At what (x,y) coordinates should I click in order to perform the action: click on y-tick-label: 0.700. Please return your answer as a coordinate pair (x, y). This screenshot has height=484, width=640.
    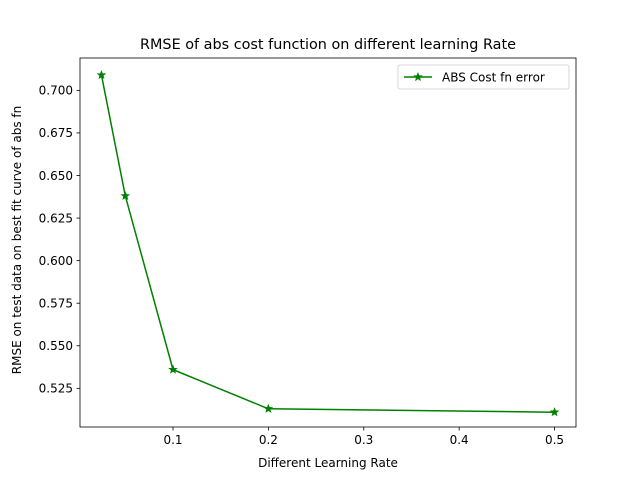
    Looking at the image, I should click on (56, 91).